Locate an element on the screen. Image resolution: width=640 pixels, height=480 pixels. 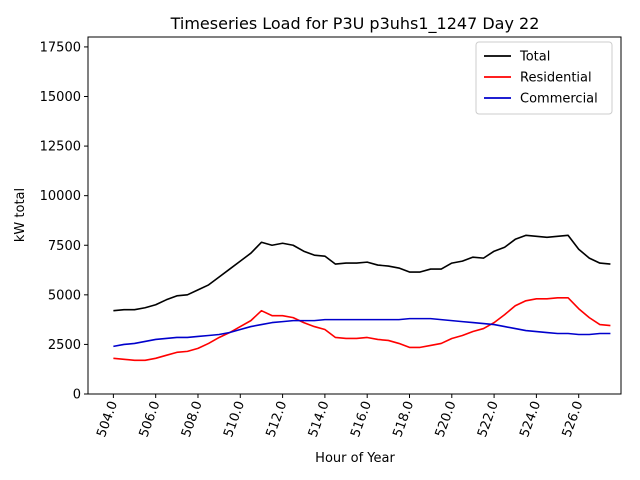
legend: Total Residential Commercial is located at coordinates (544, 78).